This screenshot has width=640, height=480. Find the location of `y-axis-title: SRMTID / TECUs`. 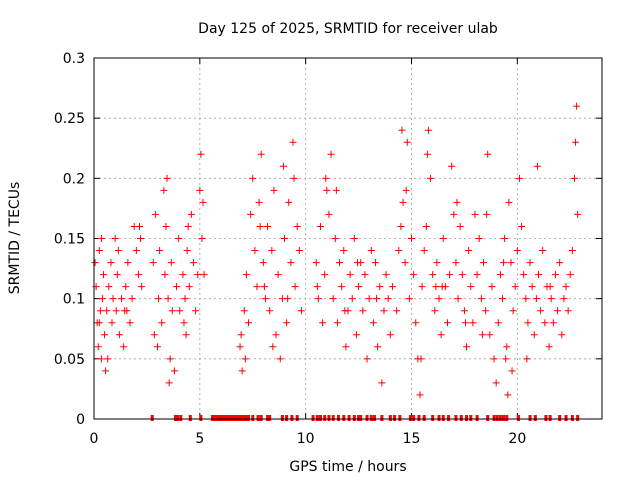

y-axis-title: SRMTID / TECUs is located at coordinates (15, 238).